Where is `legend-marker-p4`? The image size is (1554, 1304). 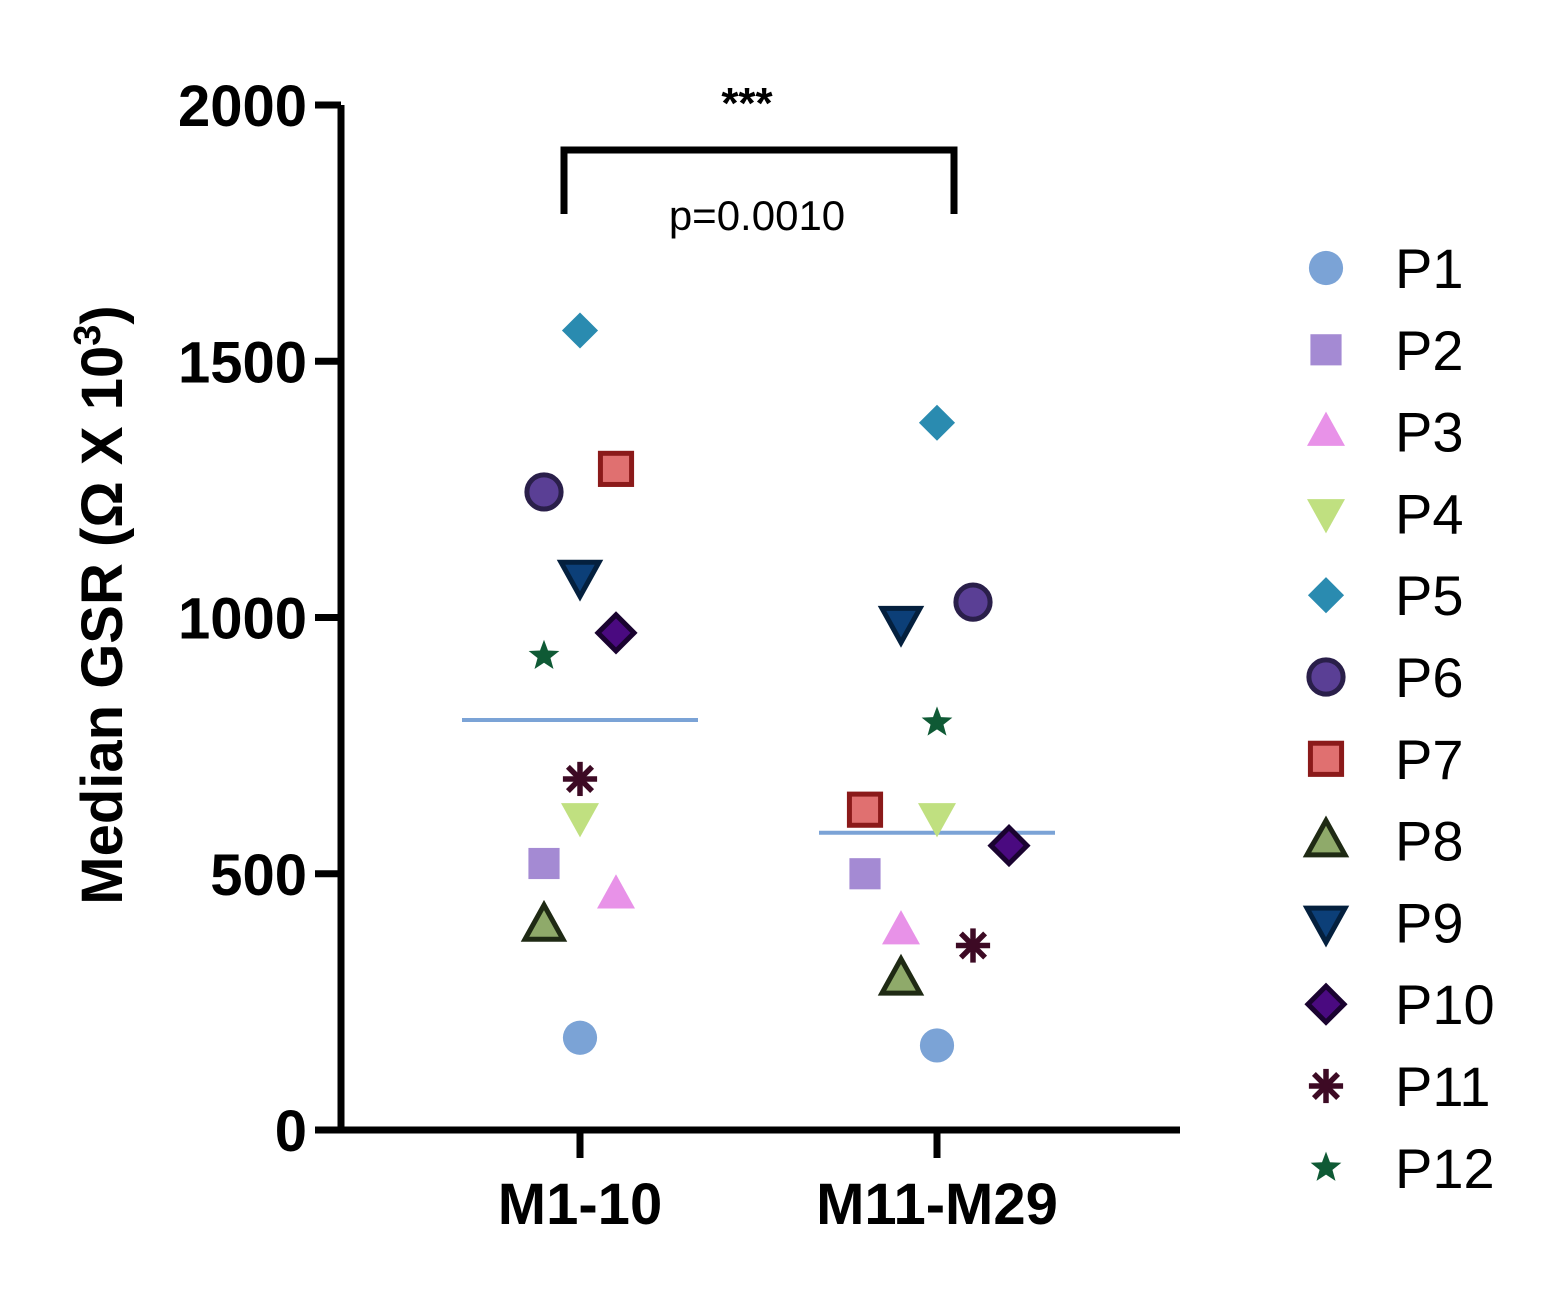 legend-marker-p4 is located at coordinates (1326, 516).